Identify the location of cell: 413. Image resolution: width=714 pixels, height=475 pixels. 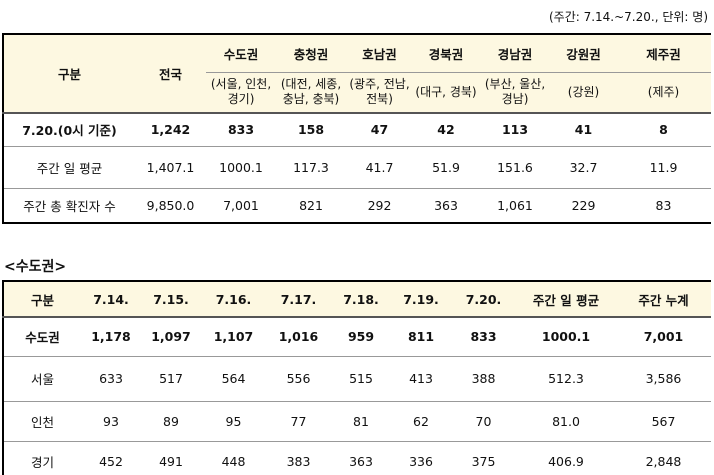
(421, 379).